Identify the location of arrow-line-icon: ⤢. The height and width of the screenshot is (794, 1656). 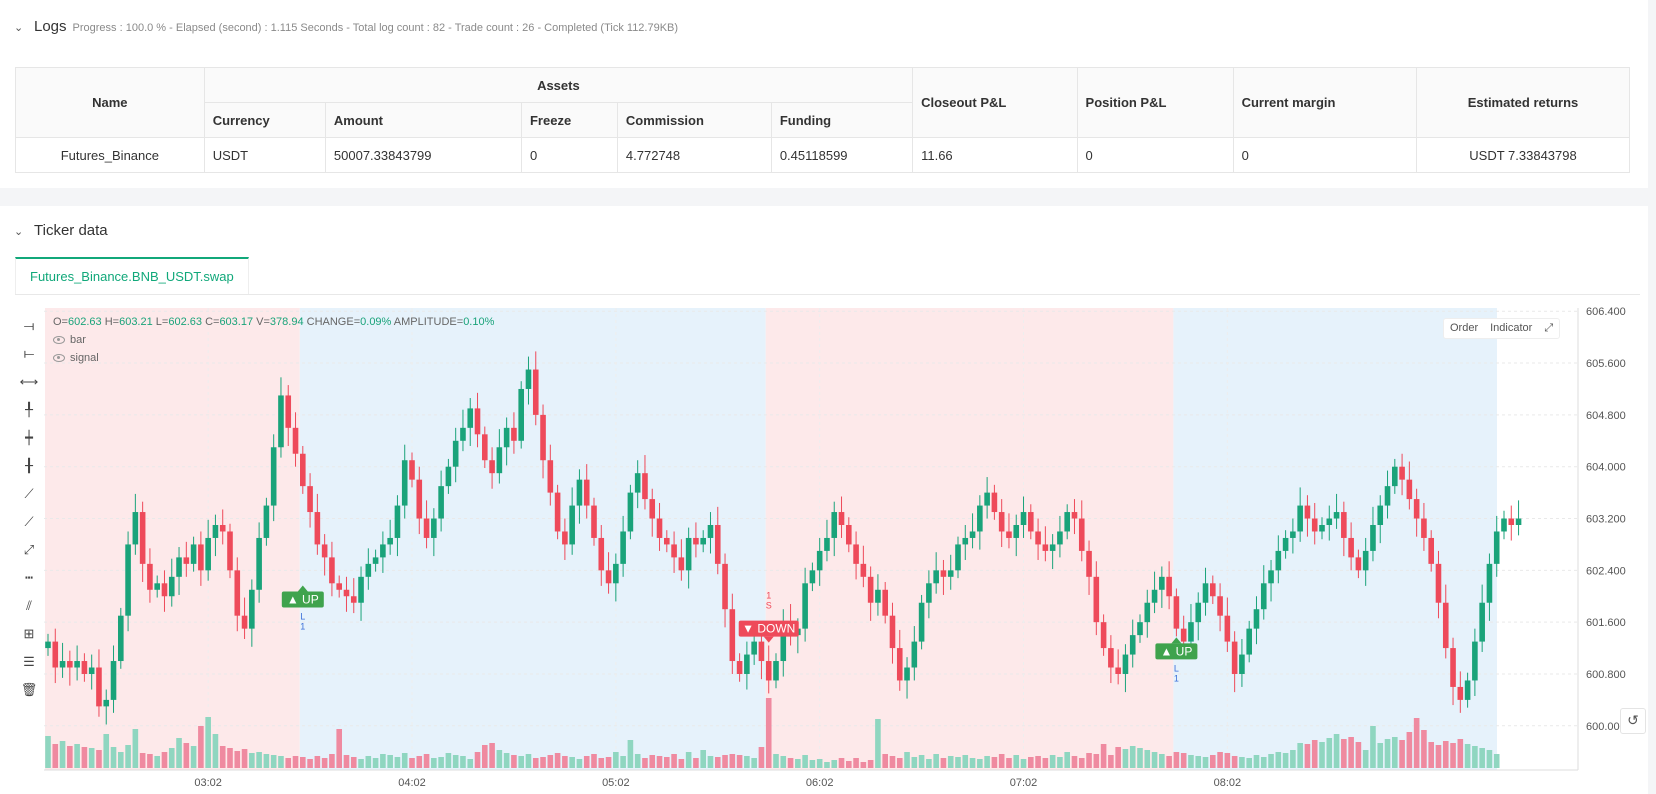
(29, 549).